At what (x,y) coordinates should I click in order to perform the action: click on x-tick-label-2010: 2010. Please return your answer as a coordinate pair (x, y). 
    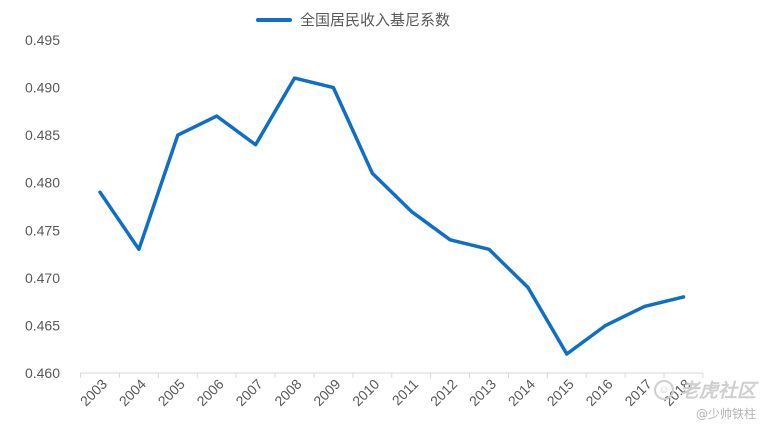
    Looking at the image, I should click on (365, 392).